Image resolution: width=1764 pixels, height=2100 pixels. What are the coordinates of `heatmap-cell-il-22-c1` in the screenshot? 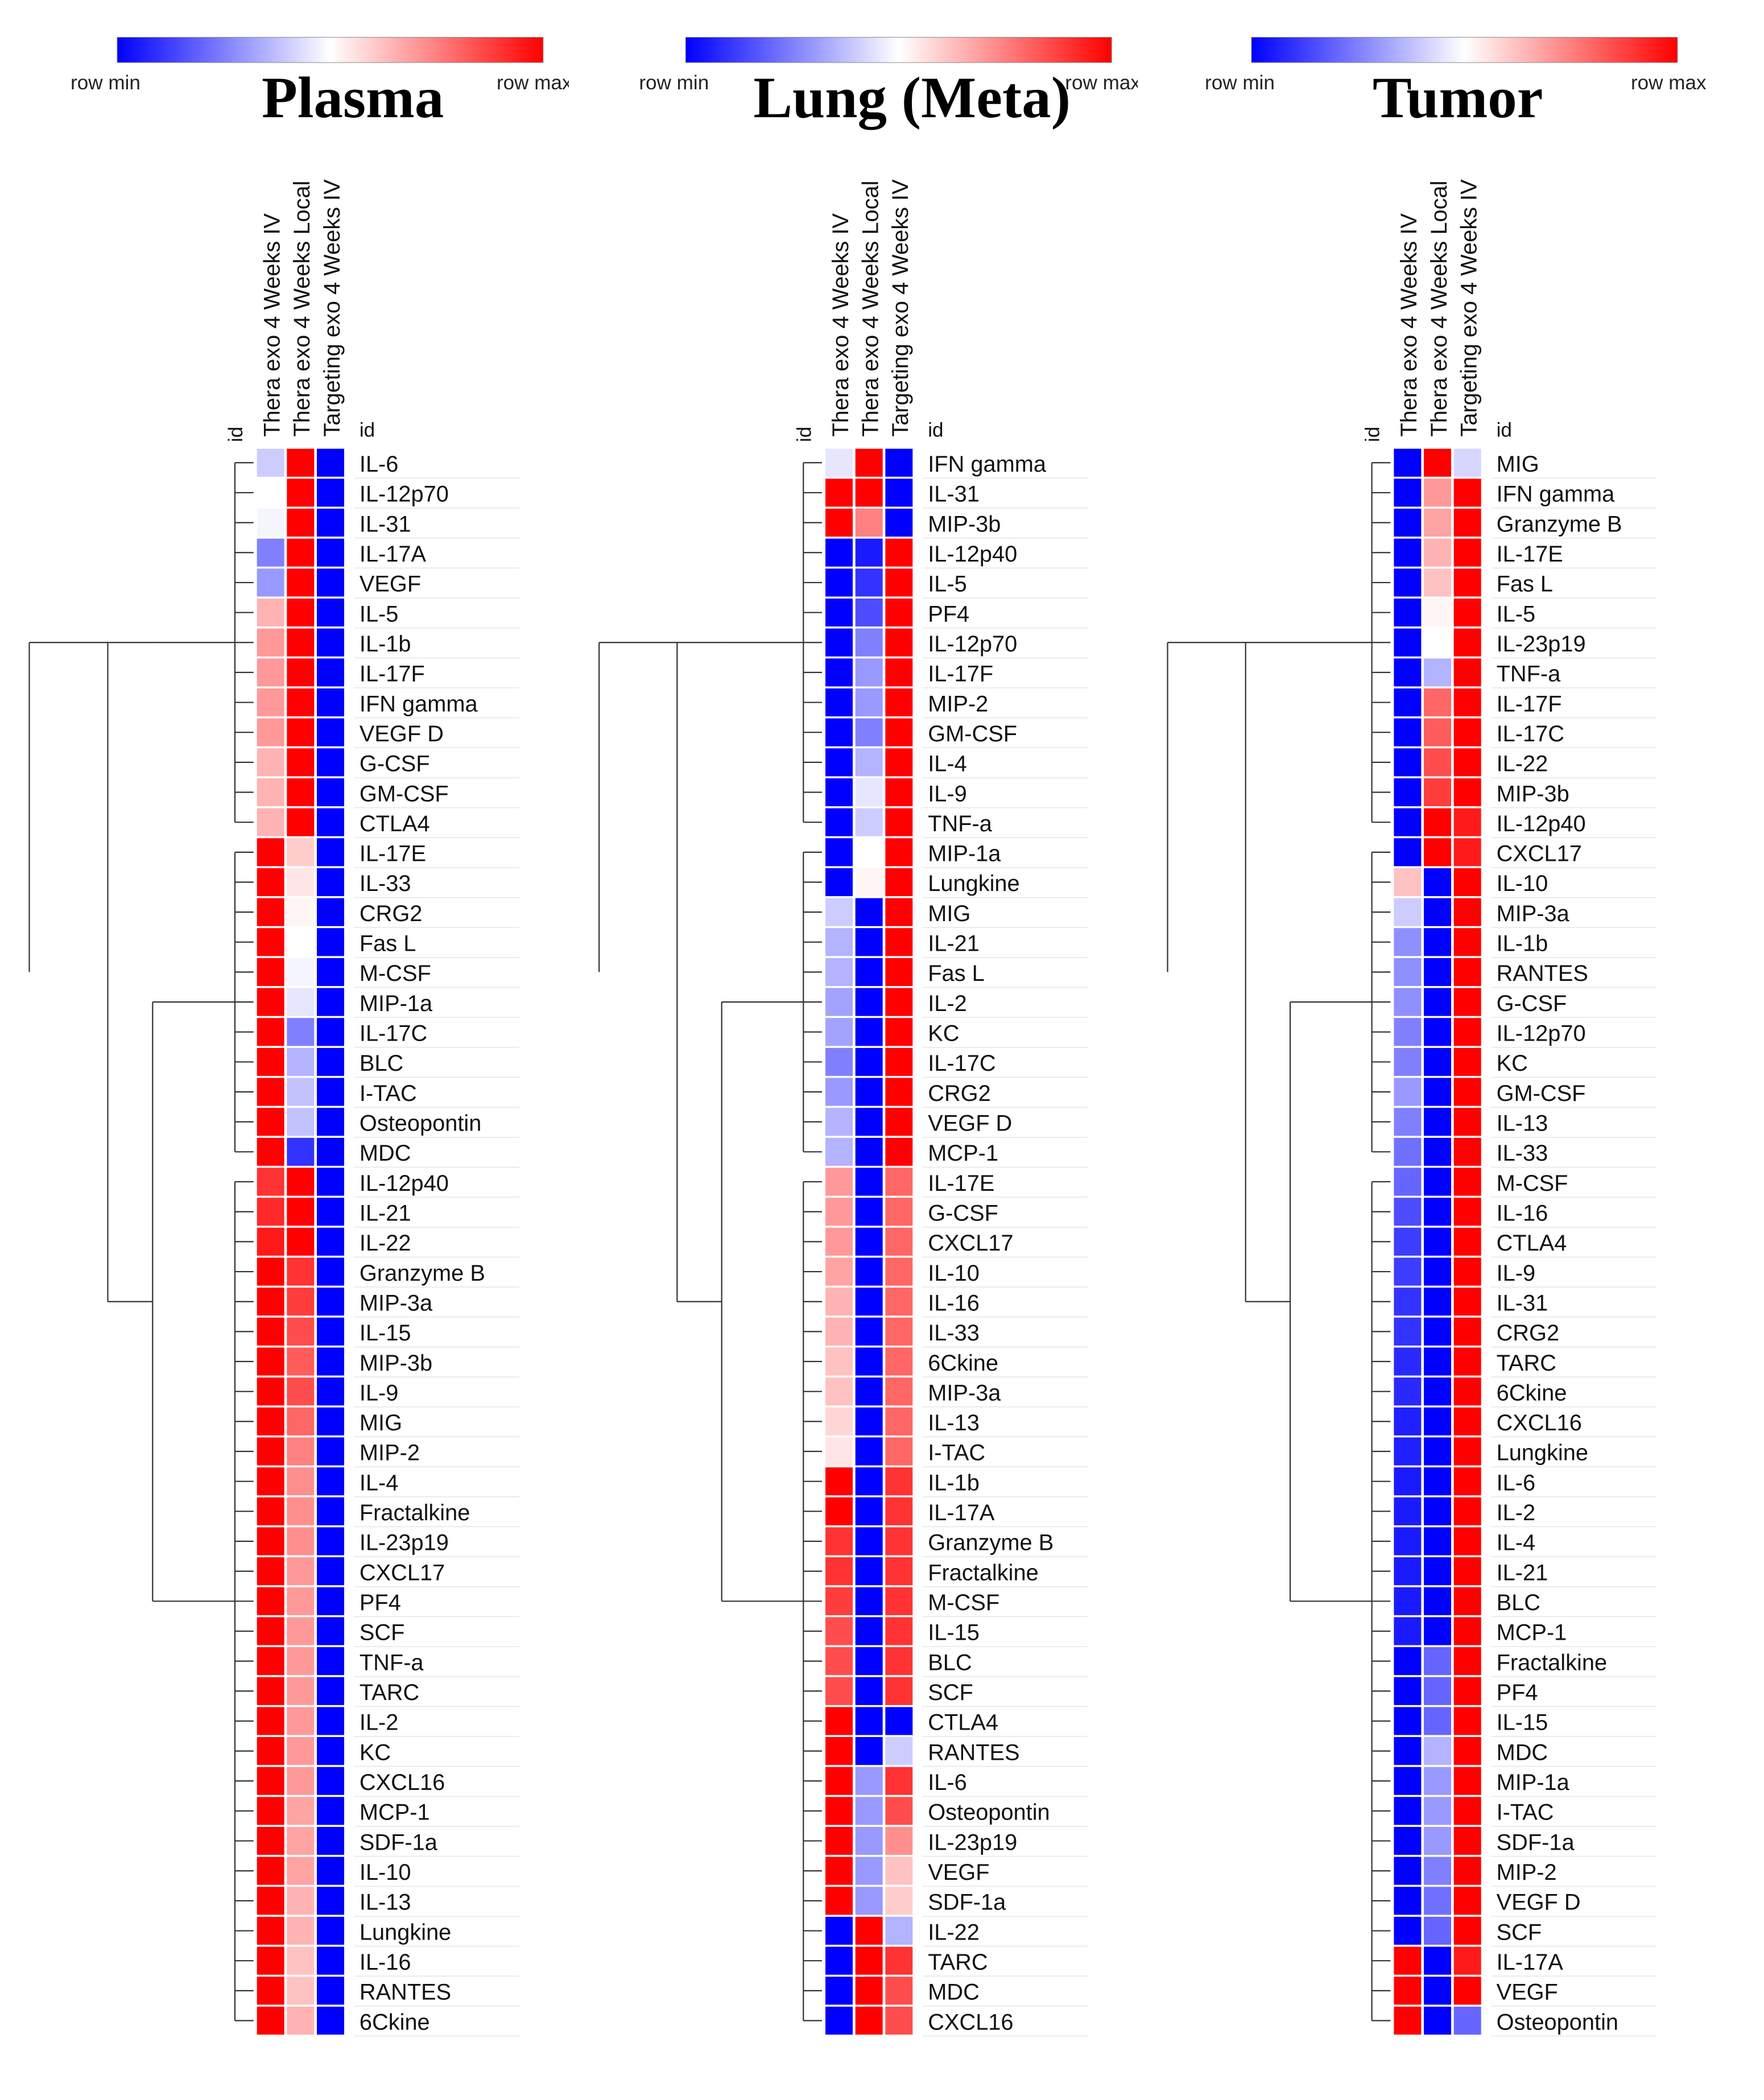 It's located at (839, 1930).